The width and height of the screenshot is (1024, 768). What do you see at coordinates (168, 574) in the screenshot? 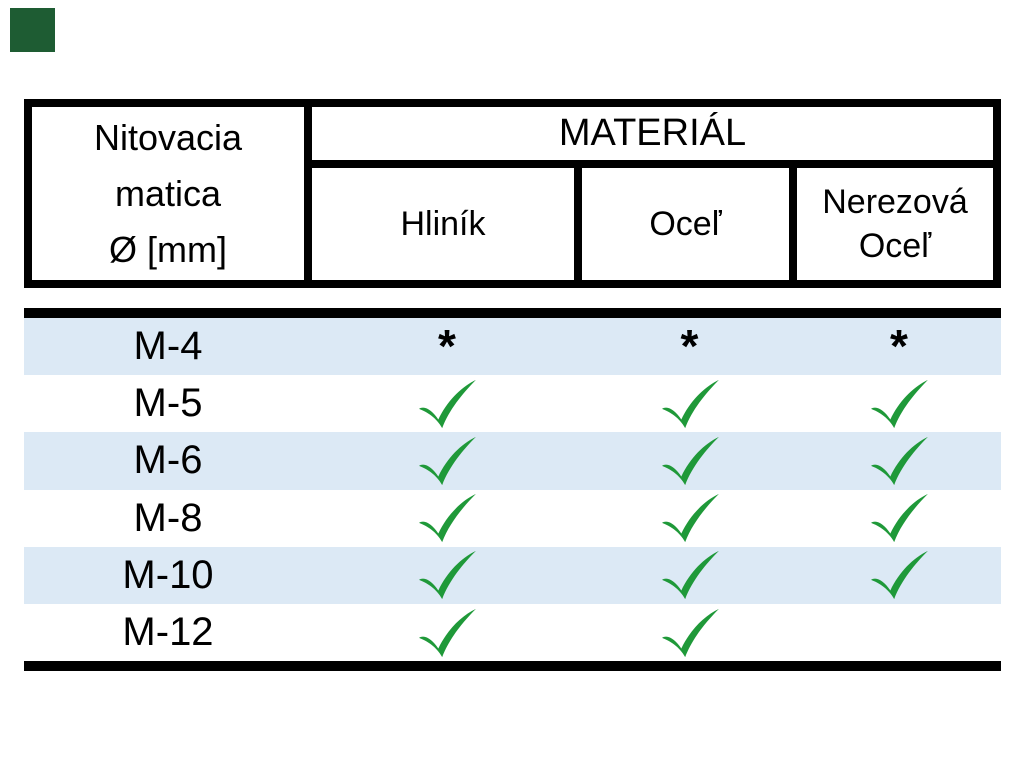
I see `row-label: M-10` at bounding box center [168, 574].